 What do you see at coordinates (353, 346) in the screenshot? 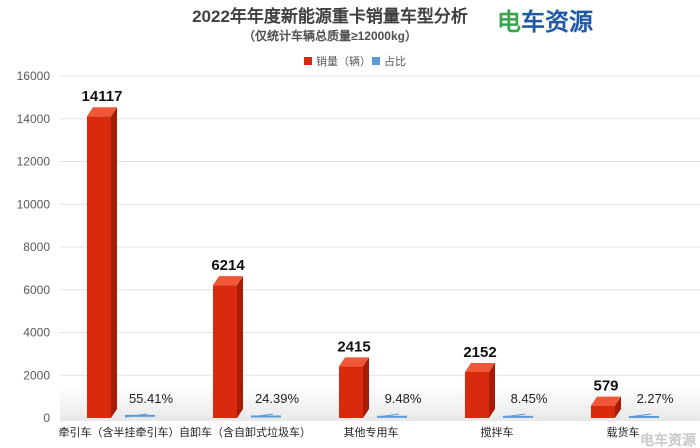
I see `bar-value-label: 2415` at bounding box center [353, 346].